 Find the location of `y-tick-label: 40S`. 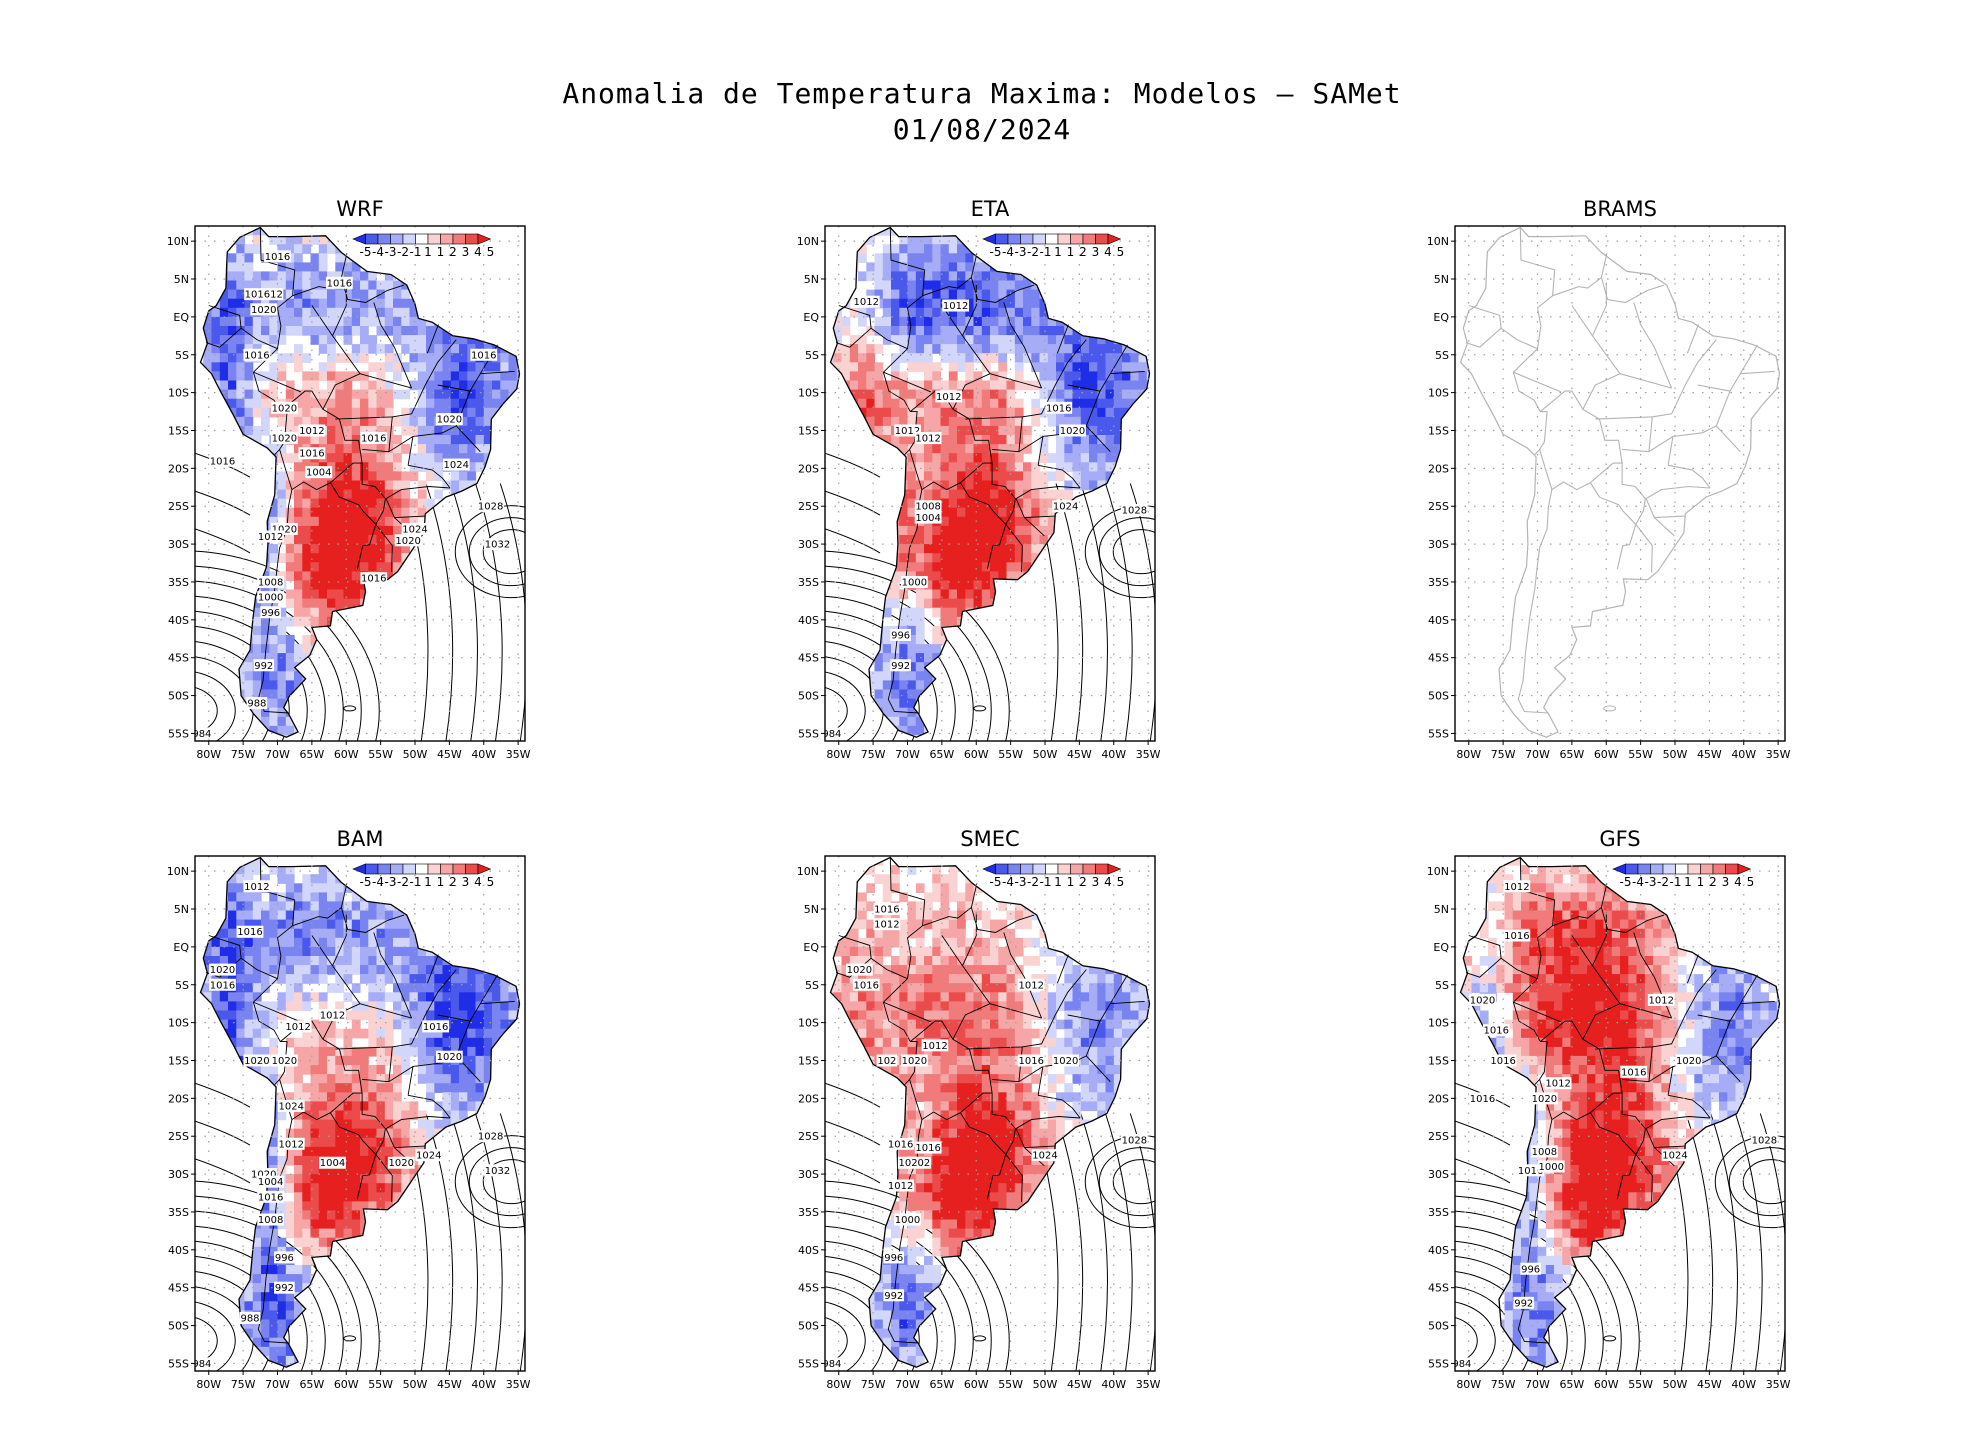

y-tick-label: 40S is located at coordinates (178, 620).